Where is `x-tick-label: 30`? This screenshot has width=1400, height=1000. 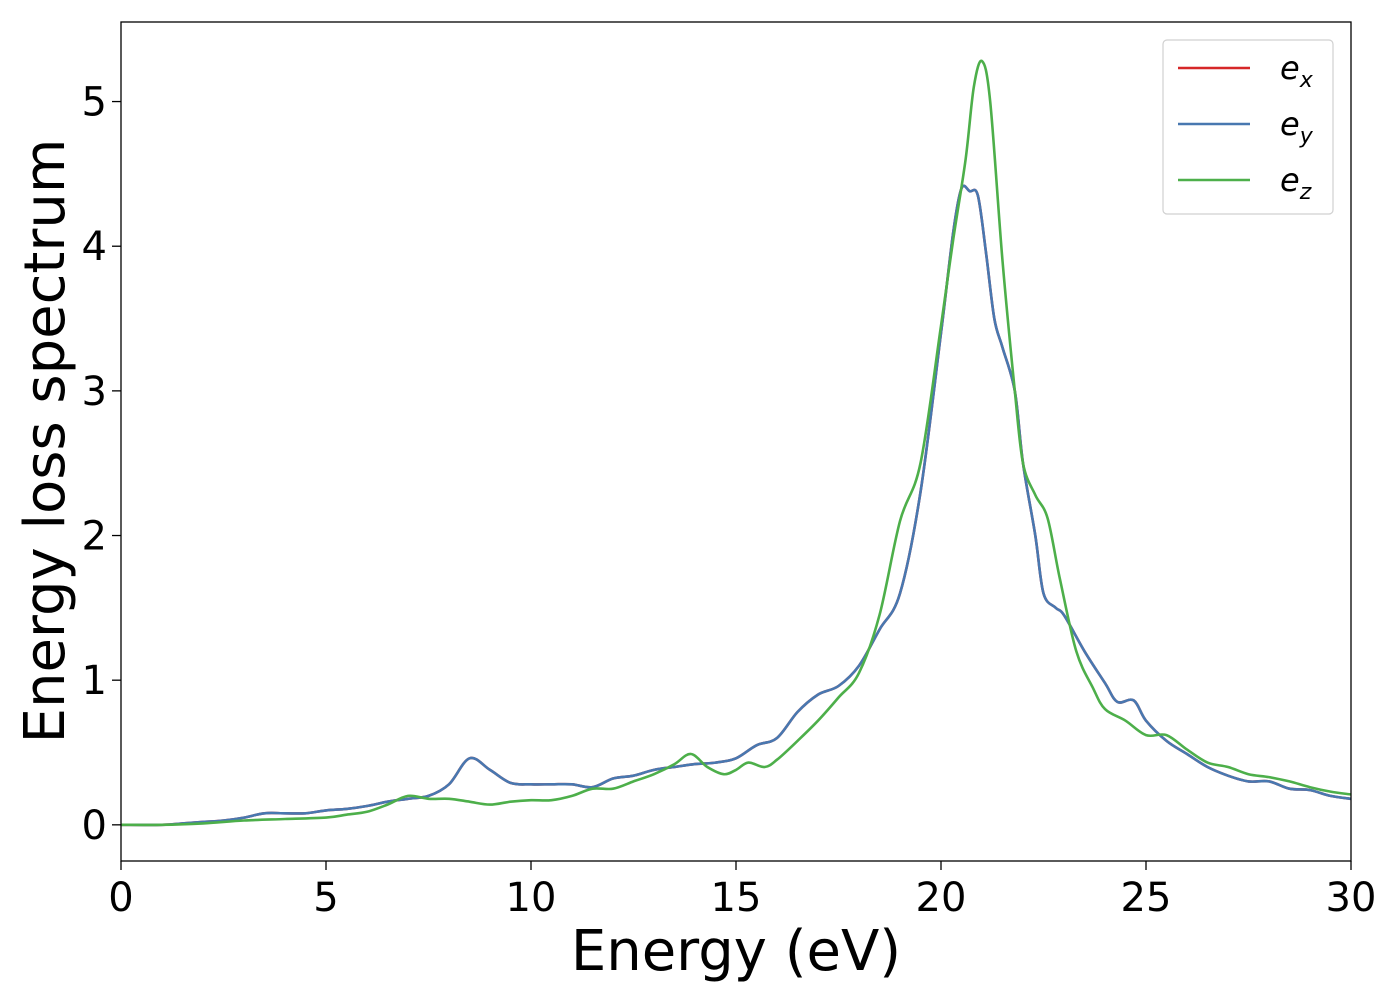
x-tick-label: 30 is located at coordinates (1351, 898).